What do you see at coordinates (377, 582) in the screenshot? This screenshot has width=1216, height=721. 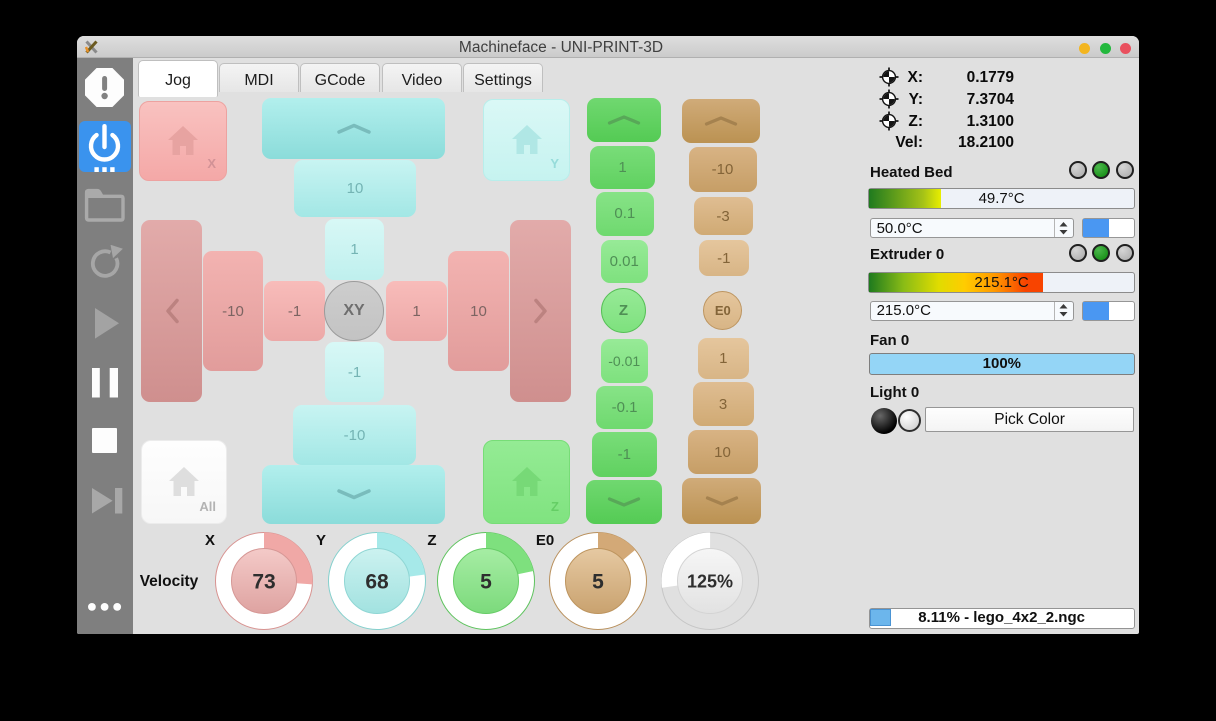 I see `svg-text: 68` at bounding box center [377, 582].